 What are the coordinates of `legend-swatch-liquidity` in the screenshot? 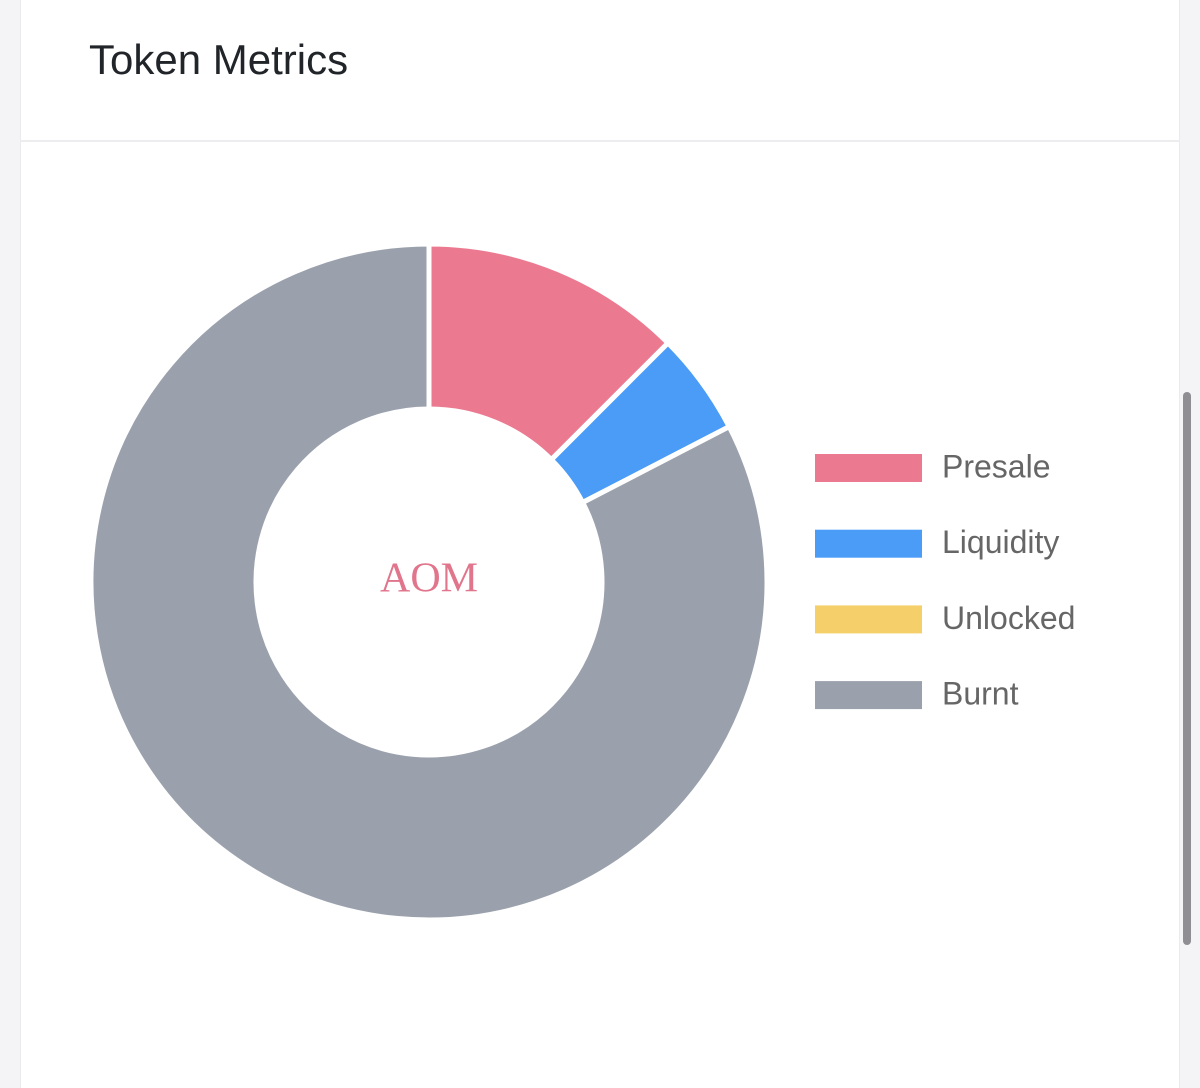 It's located at (868, 543).